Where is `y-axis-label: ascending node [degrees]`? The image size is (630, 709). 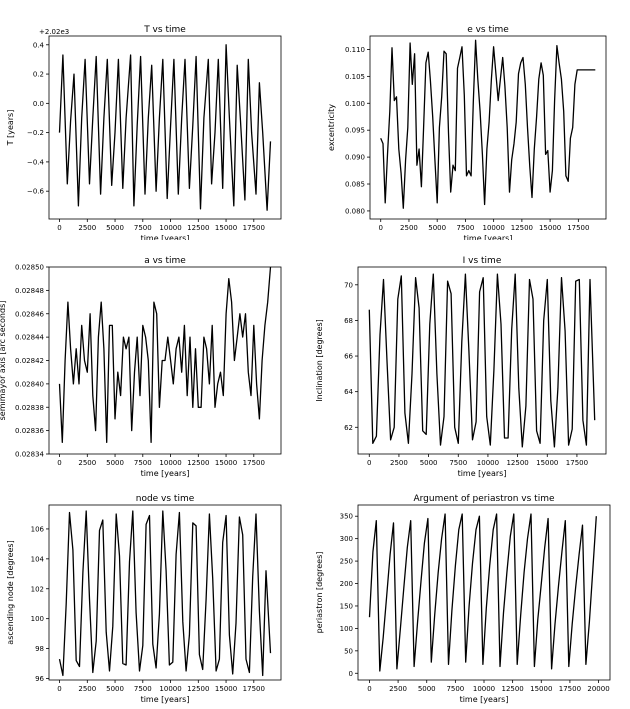
y-axis-label: ascending node [degrees] is located at coordinates (10, 592).